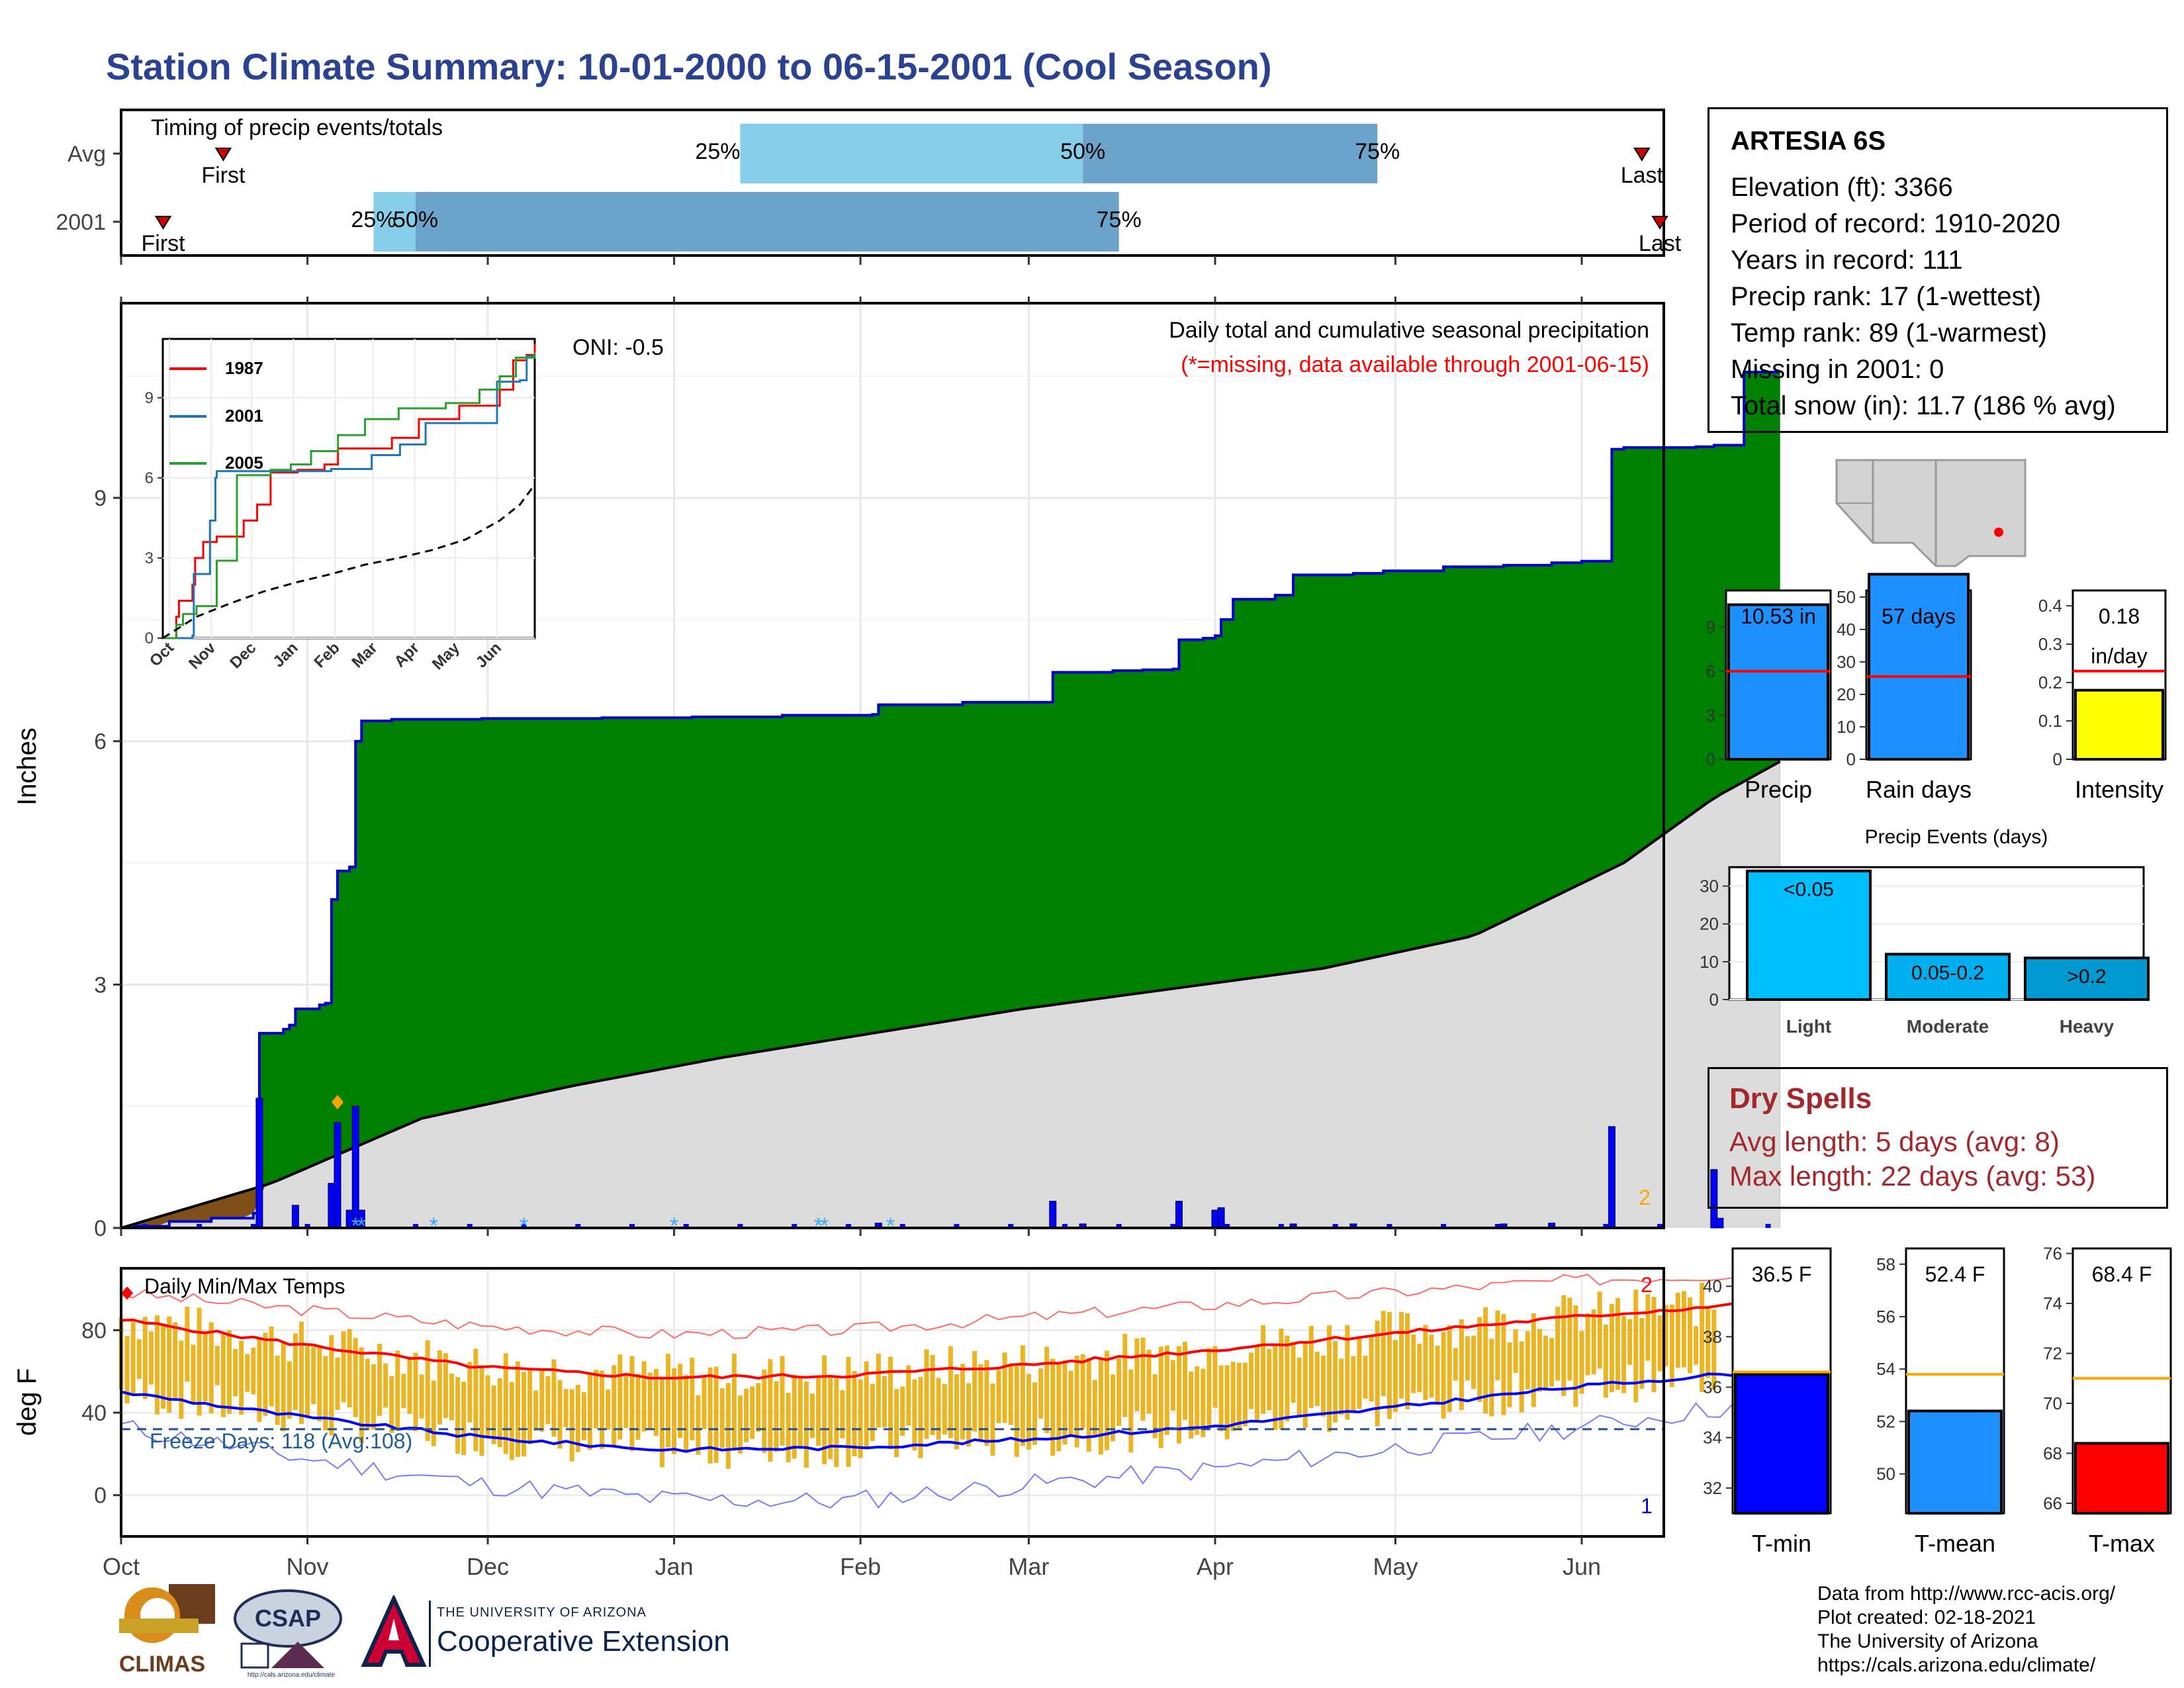 This screenshot has width=2184, height=1688. What do you see at coordinates (2057, 759) in the screenshot?
I see `intensity-ytick-label: 0` at bounding box center [2057, 759].